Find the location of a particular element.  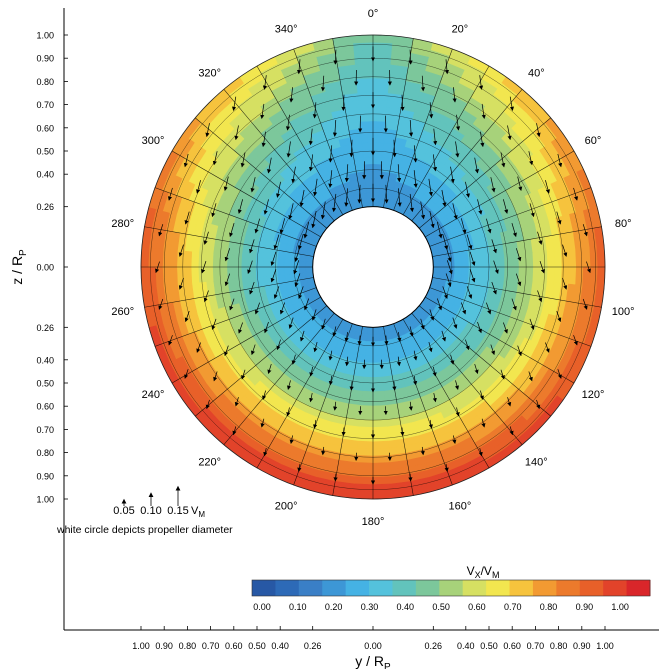

scale-unit-sub: M is located at coordinates (201, 514).